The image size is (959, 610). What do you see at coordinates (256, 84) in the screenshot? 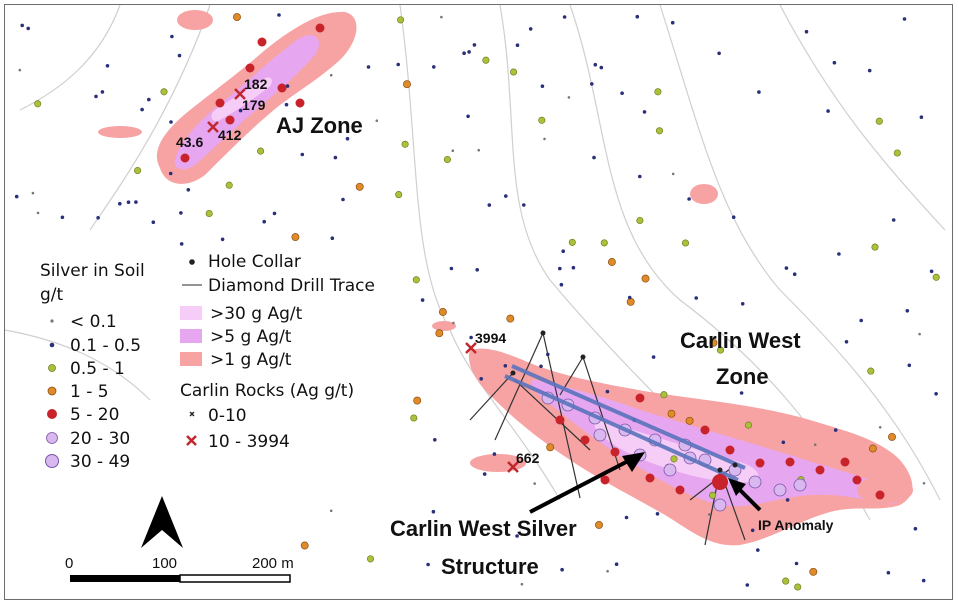
I see `sample-label-182: 182` at bounding box center [256, 84].